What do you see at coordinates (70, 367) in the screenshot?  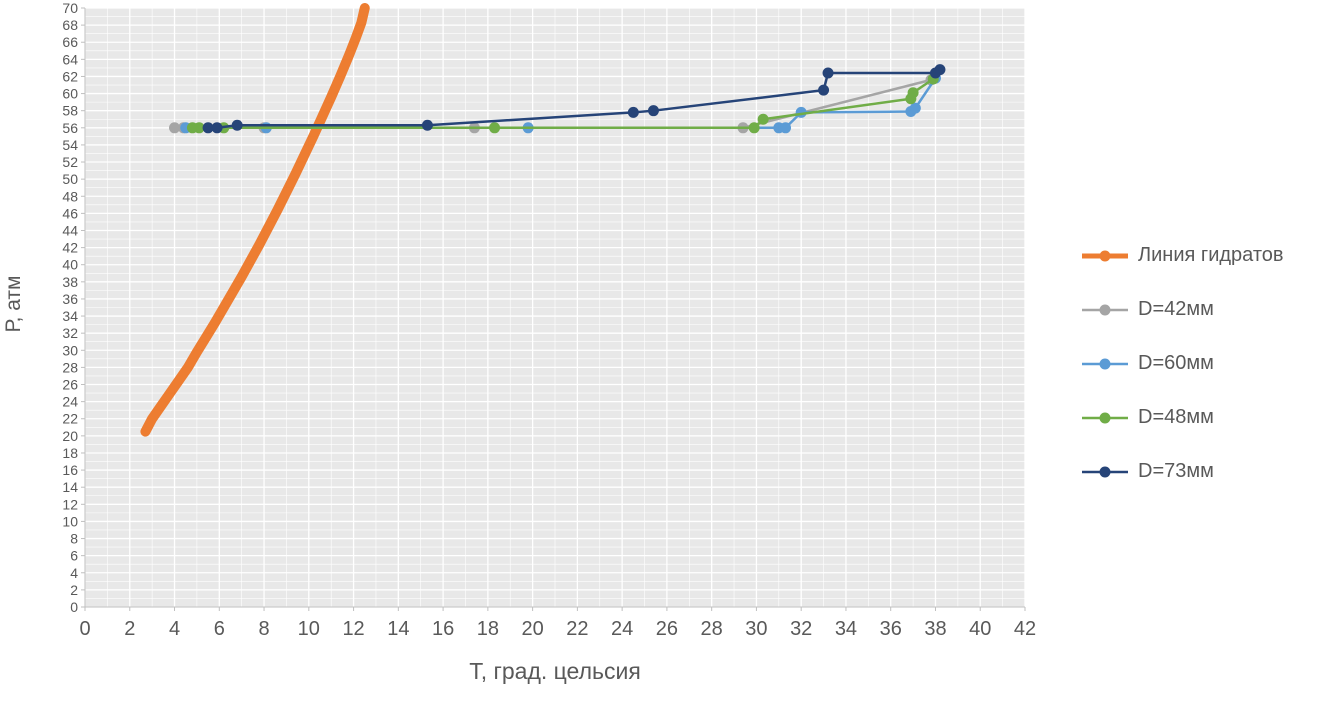 I see `y-tick-label: 28` at bounding box center [70, 367].